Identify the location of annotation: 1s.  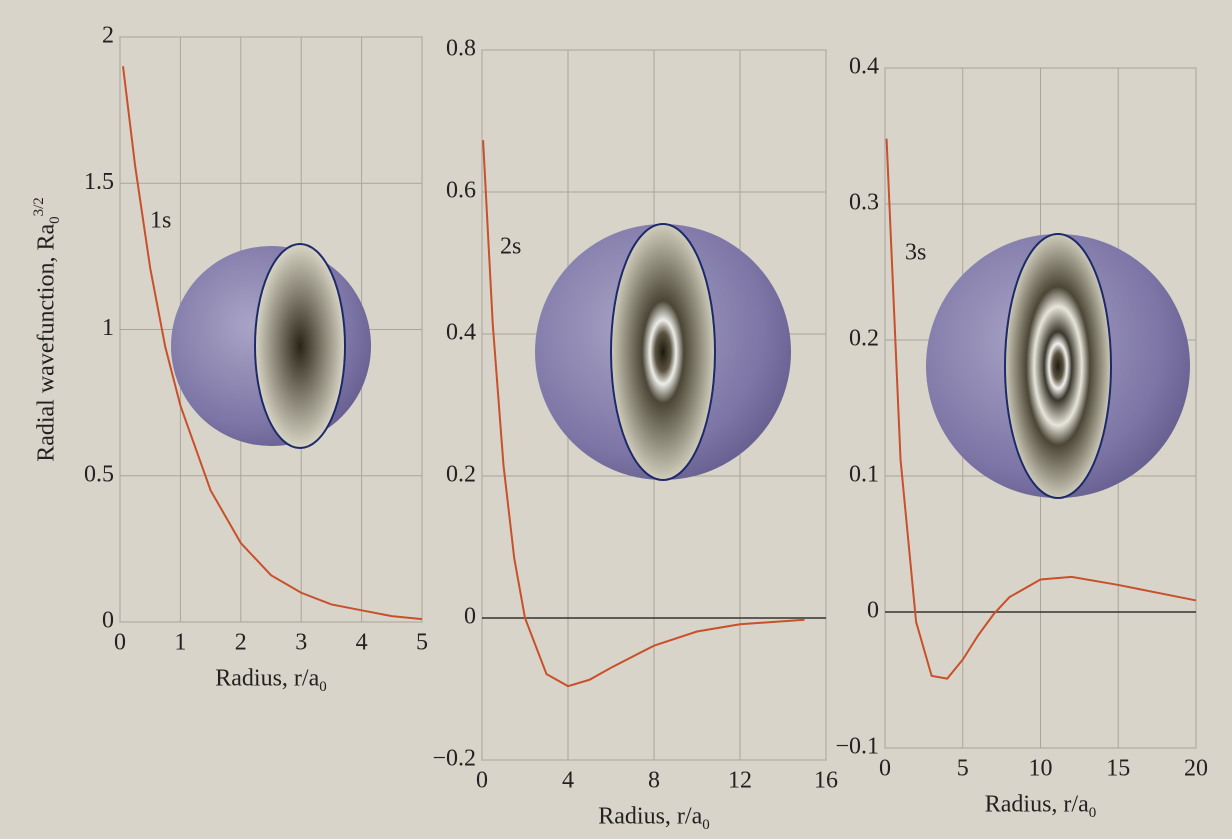
(160, 221).